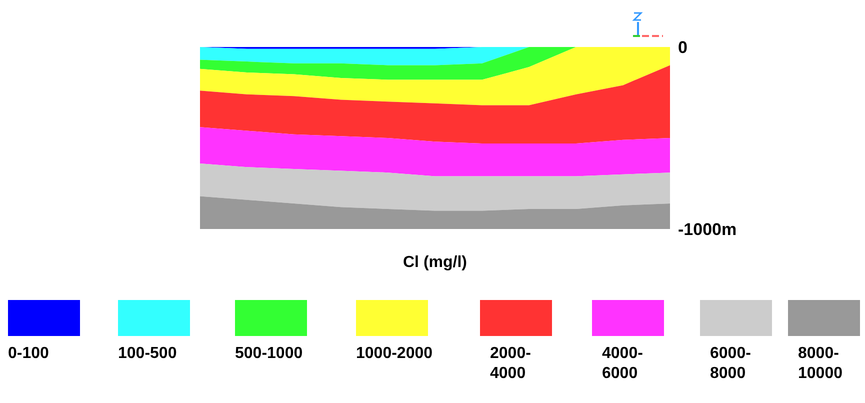 The height and width of the screenshot is (403, 865). I want to click on legend-label: 8000-10000, so click(820, 364).